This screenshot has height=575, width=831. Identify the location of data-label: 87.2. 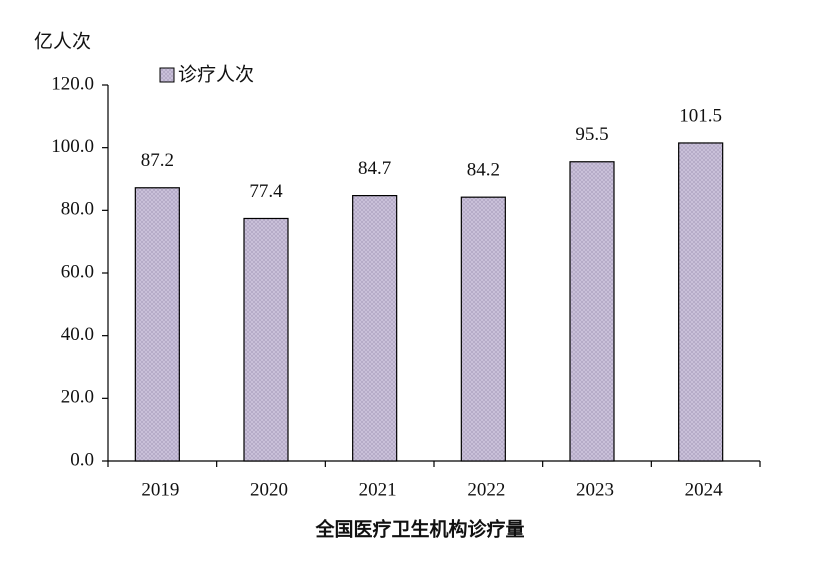
(157, 160).